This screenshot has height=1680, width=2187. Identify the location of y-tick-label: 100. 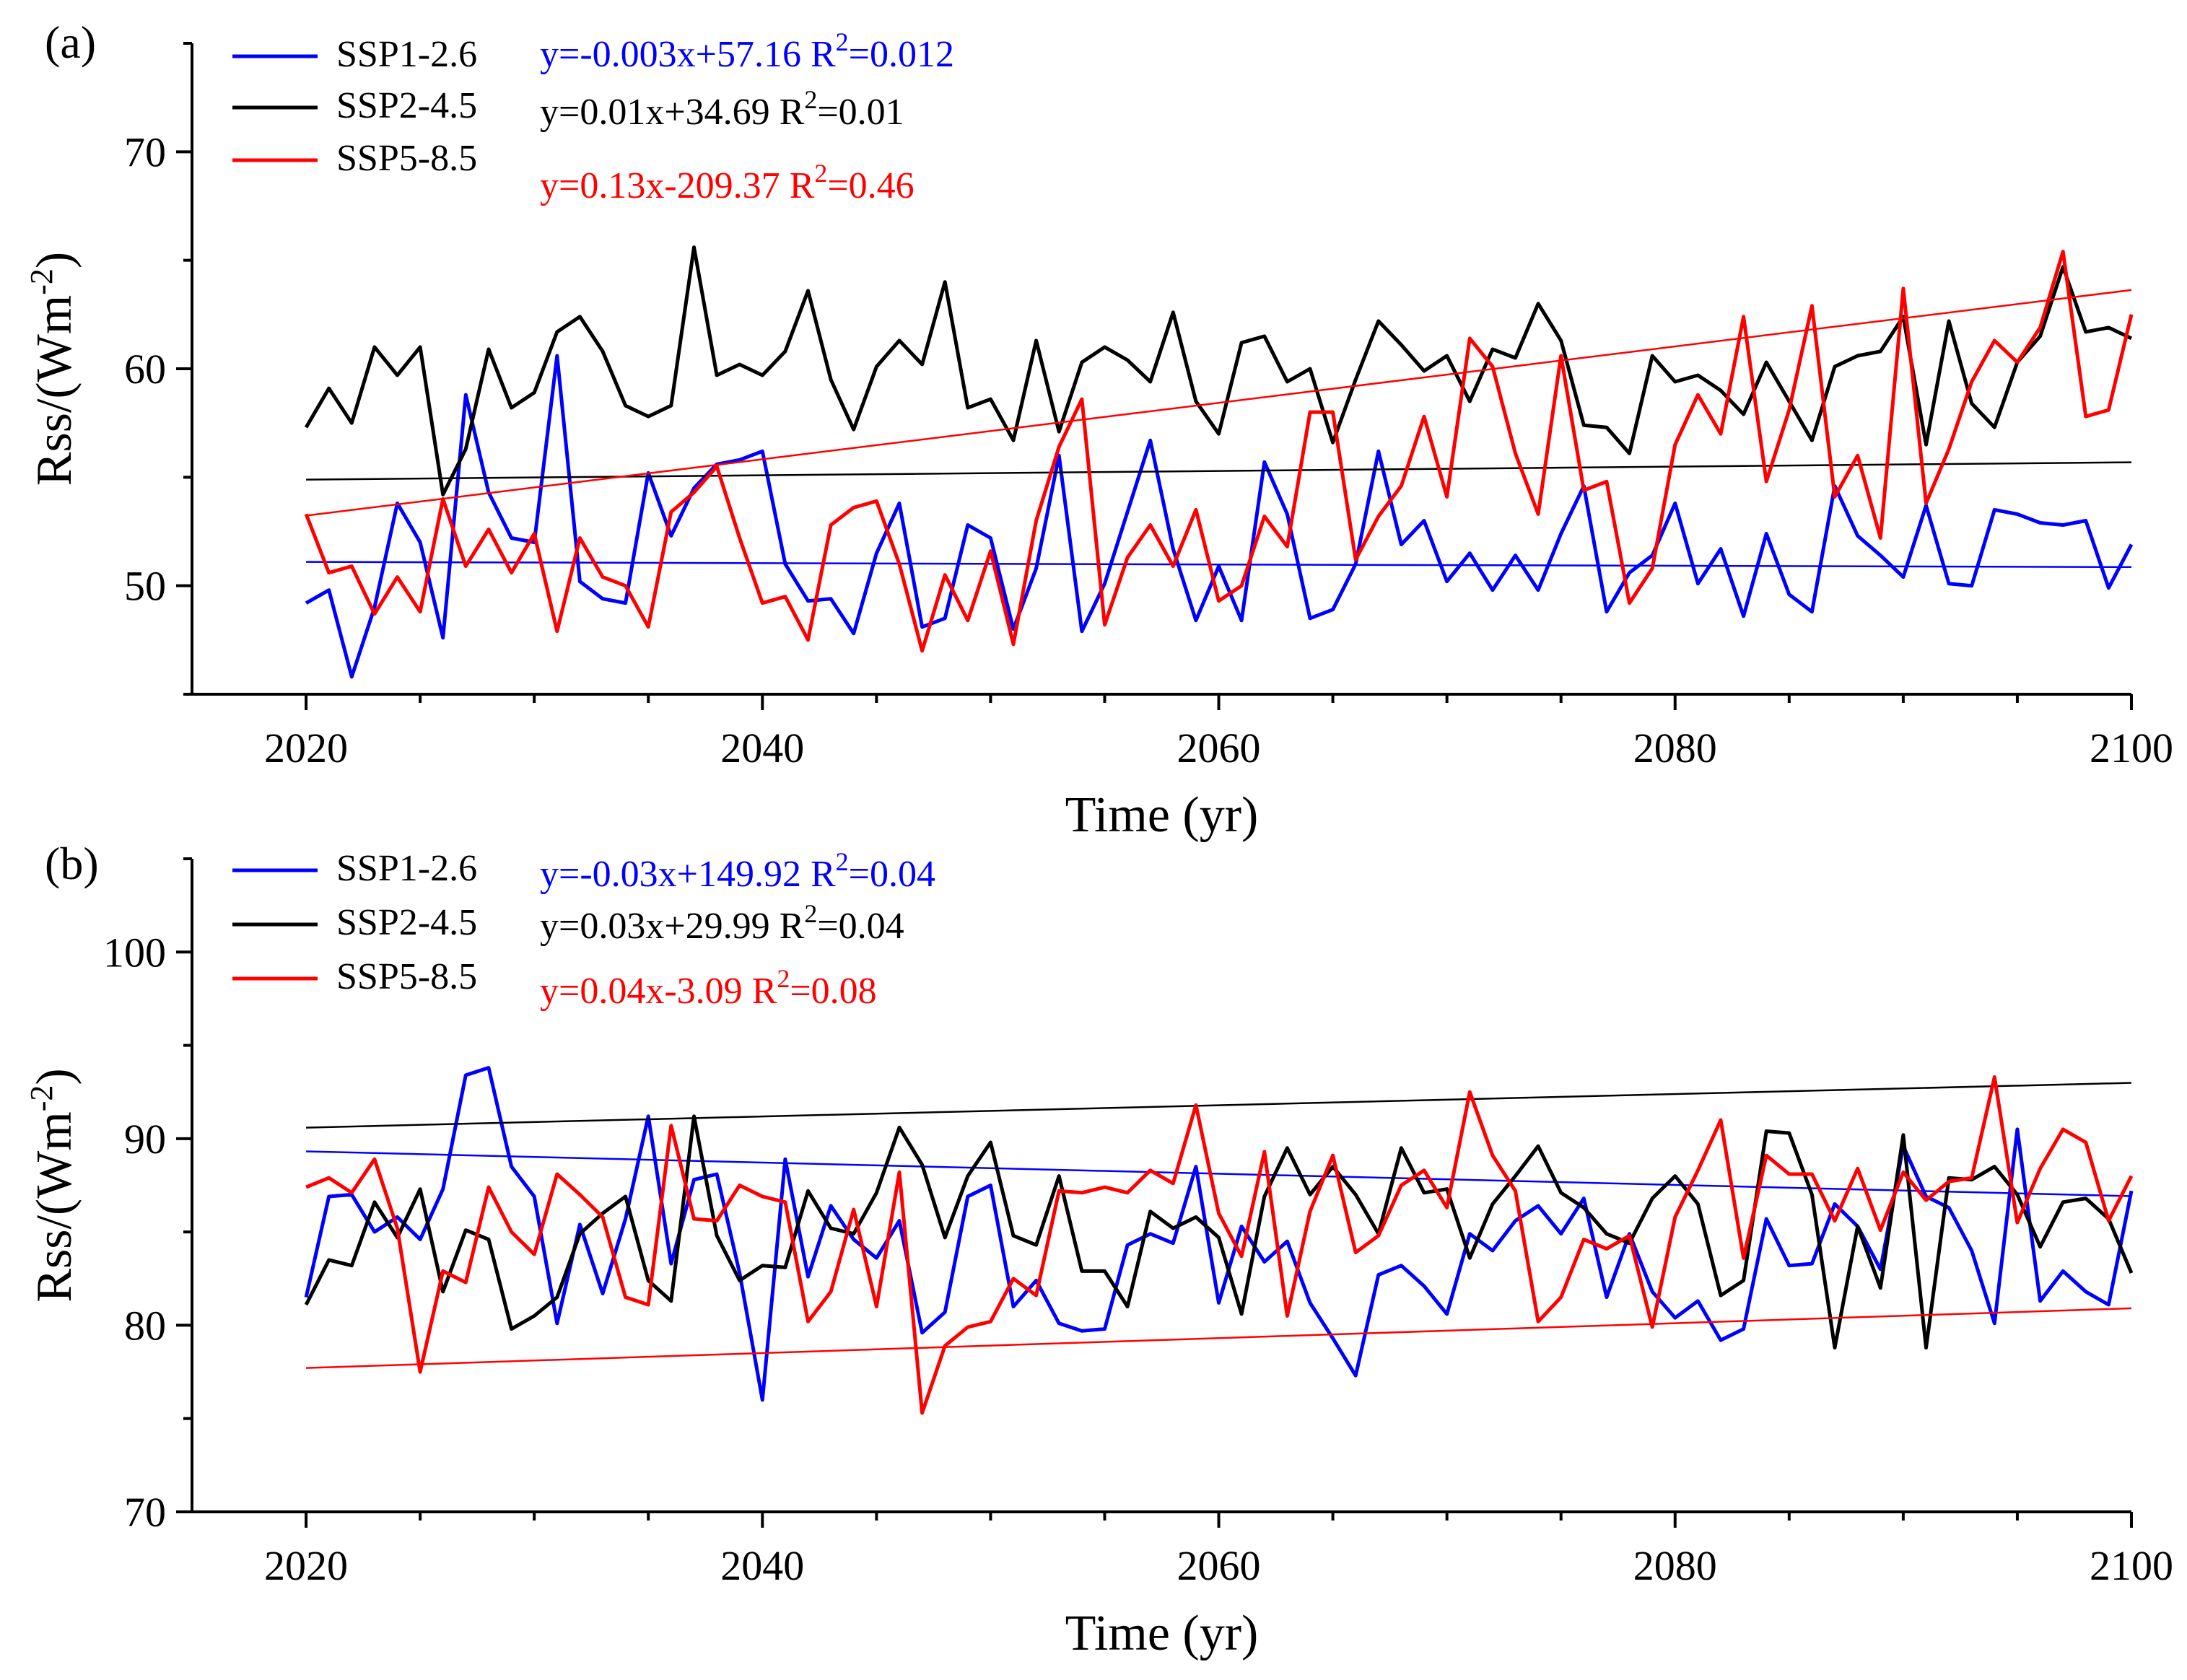
(134, 952).